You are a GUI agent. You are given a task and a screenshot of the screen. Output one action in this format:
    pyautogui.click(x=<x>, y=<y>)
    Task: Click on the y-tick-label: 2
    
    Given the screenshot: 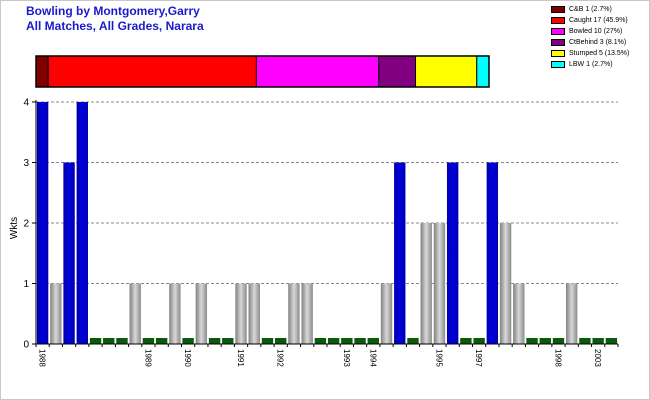 What is the action you would take?
    pyautogui.click(x=26, y=224)
    